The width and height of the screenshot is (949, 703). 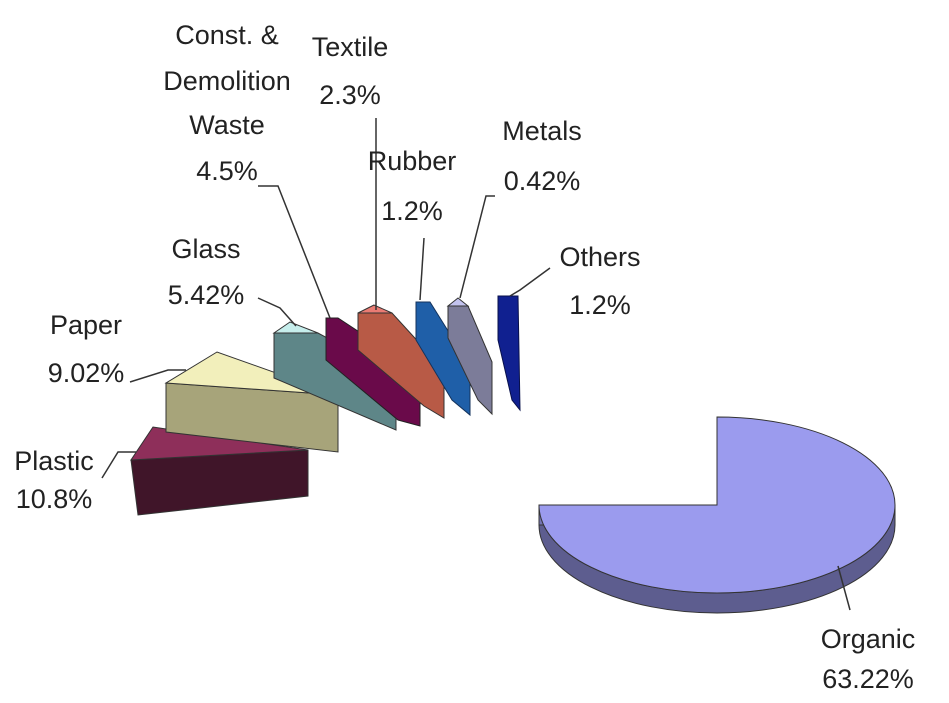 I want to click on leader-rubber, so click(x=422, y=269).